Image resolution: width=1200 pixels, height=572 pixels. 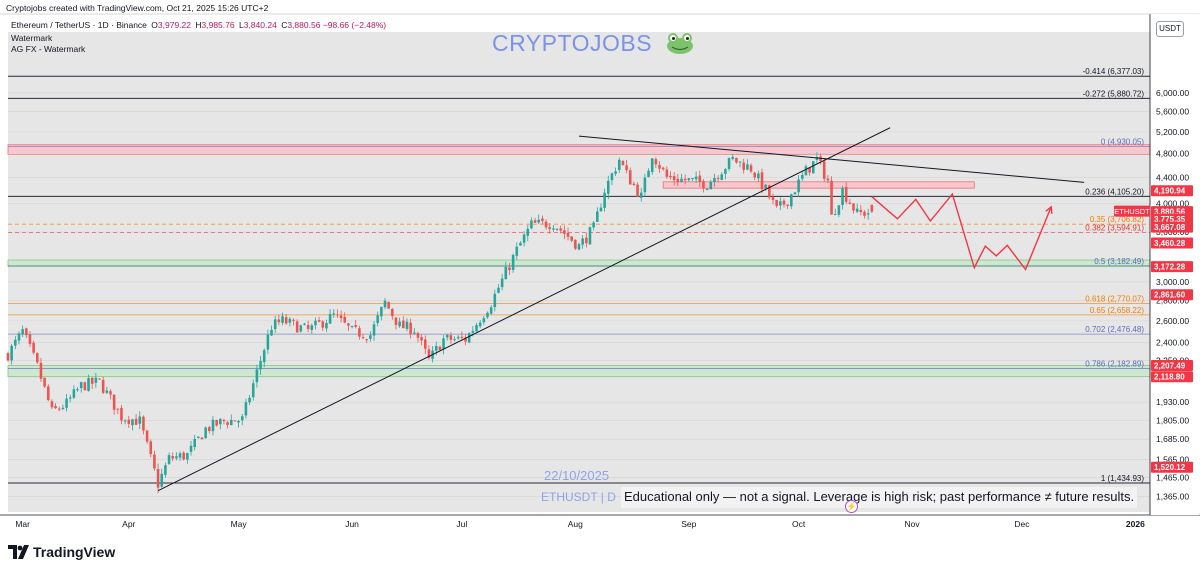 I want to click on time-axis: Mar Apr May Jun Jul Aug Sep Oct Nov Dec 2026, so click(x=580, y=524).